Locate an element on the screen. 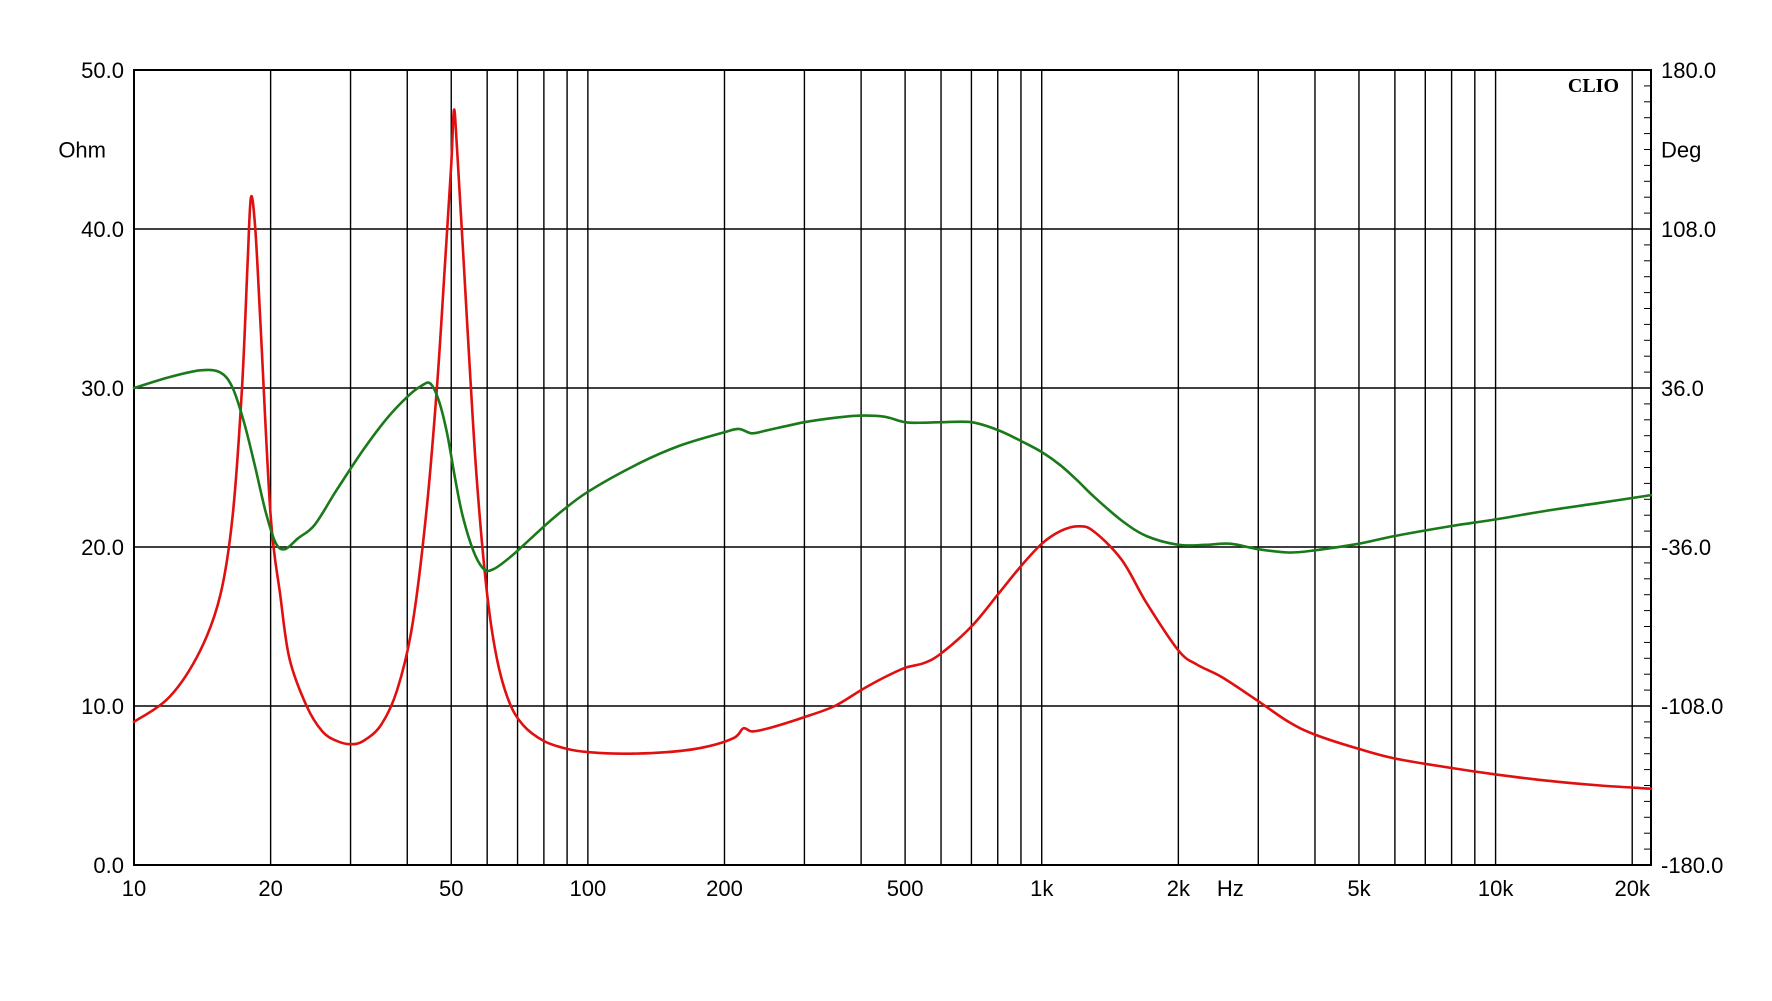 This screenshot has height=1001, width=1772. x-tick-label: 500 is located at coordinates (905, 888).